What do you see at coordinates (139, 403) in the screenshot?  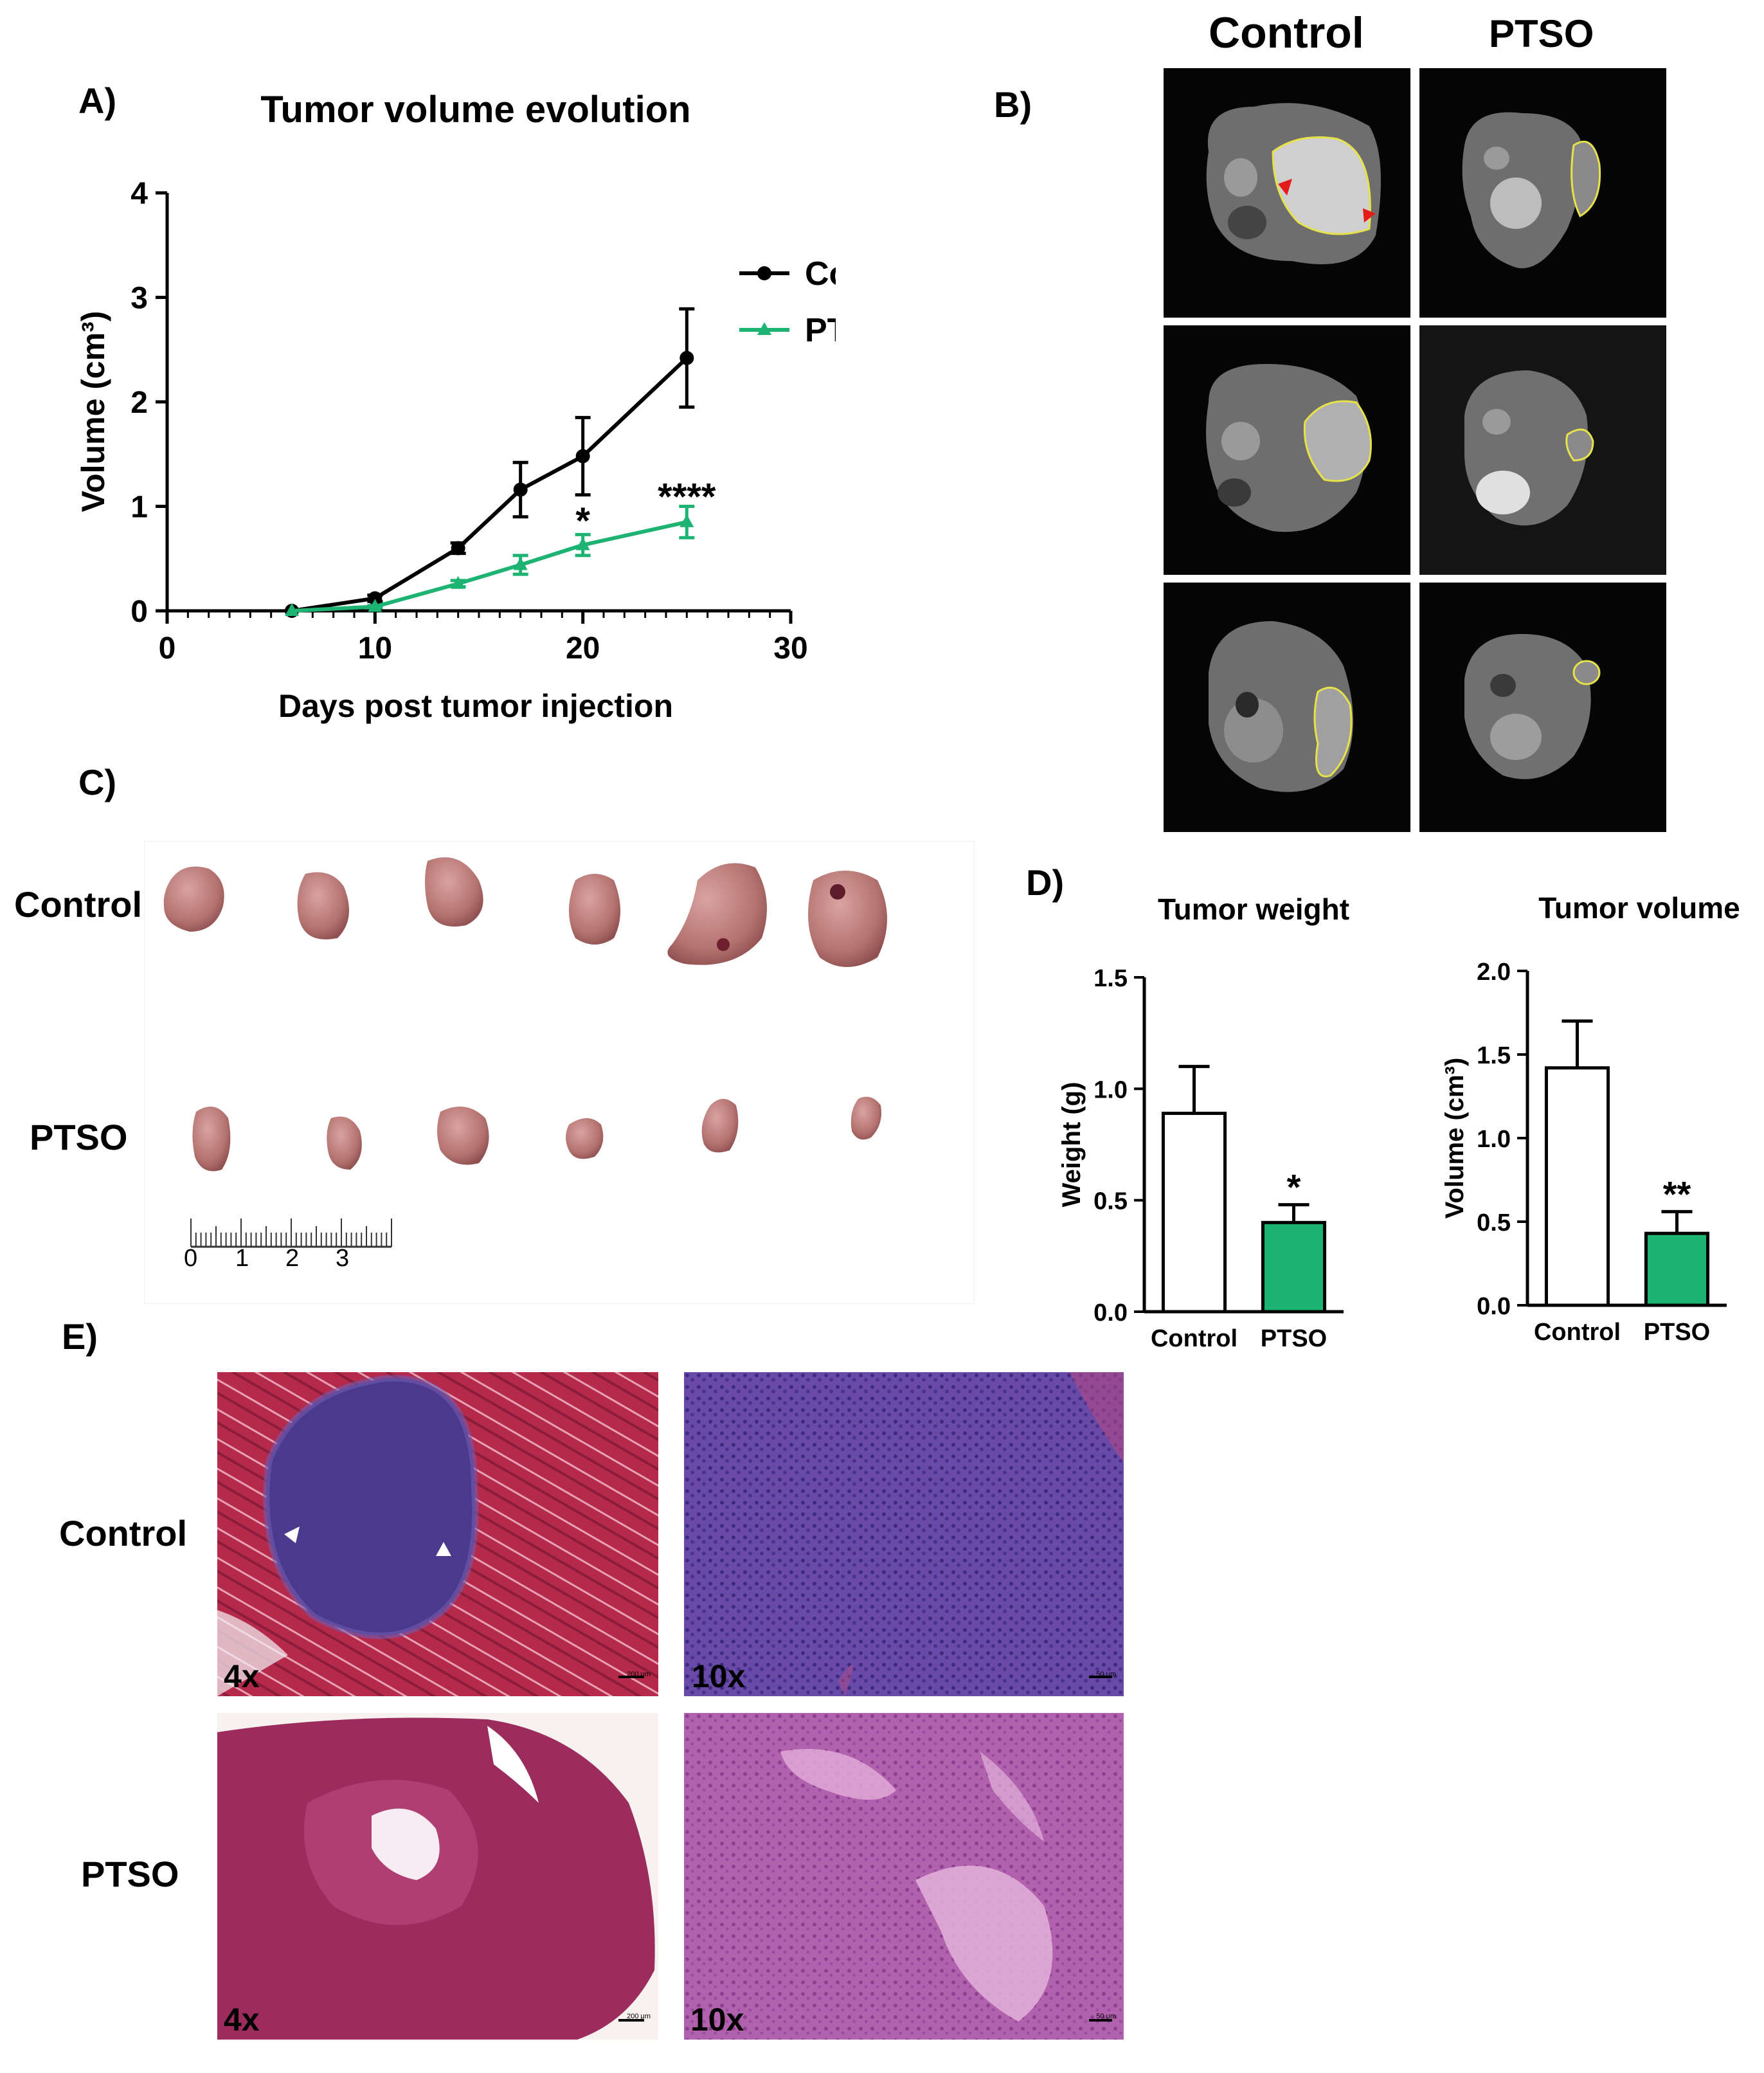 I see `y-tick-label: 2` at bounding box center [139, 403].